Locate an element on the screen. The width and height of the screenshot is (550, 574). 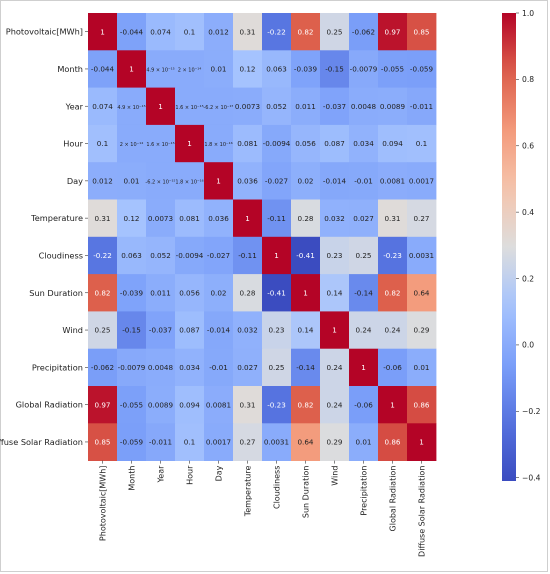
row-tick-label: Day is located at coordinates (75, 181).